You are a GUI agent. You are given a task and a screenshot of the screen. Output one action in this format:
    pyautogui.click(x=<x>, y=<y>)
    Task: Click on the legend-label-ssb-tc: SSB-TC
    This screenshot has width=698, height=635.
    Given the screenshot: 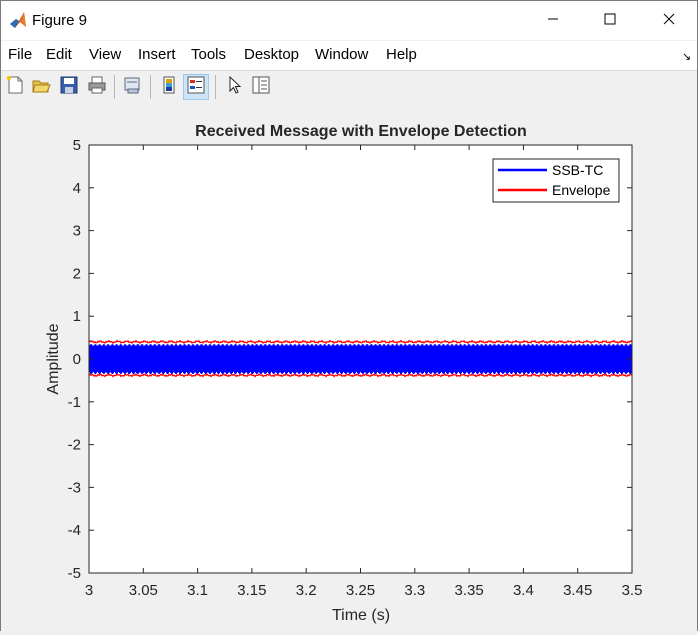 What is the action you would take?
    pyautogui.click(x=577, y=170)
    